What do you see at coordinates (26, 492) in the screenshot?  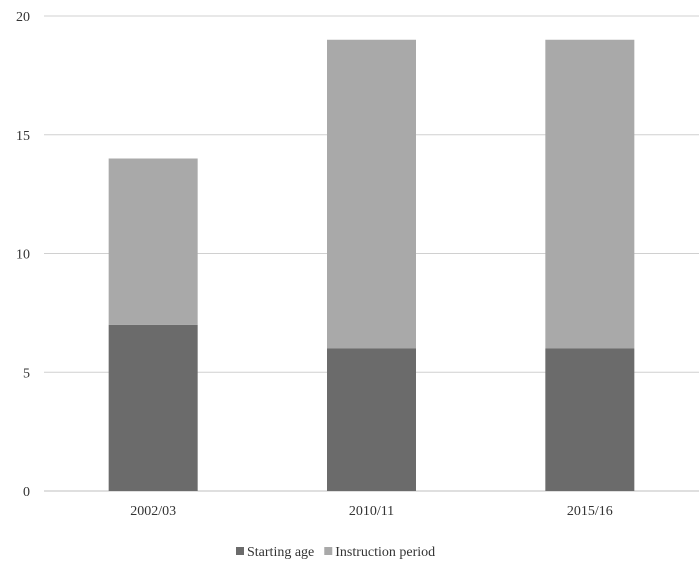 I see `y-tick-label: 0` at bounding box center [26, 492].